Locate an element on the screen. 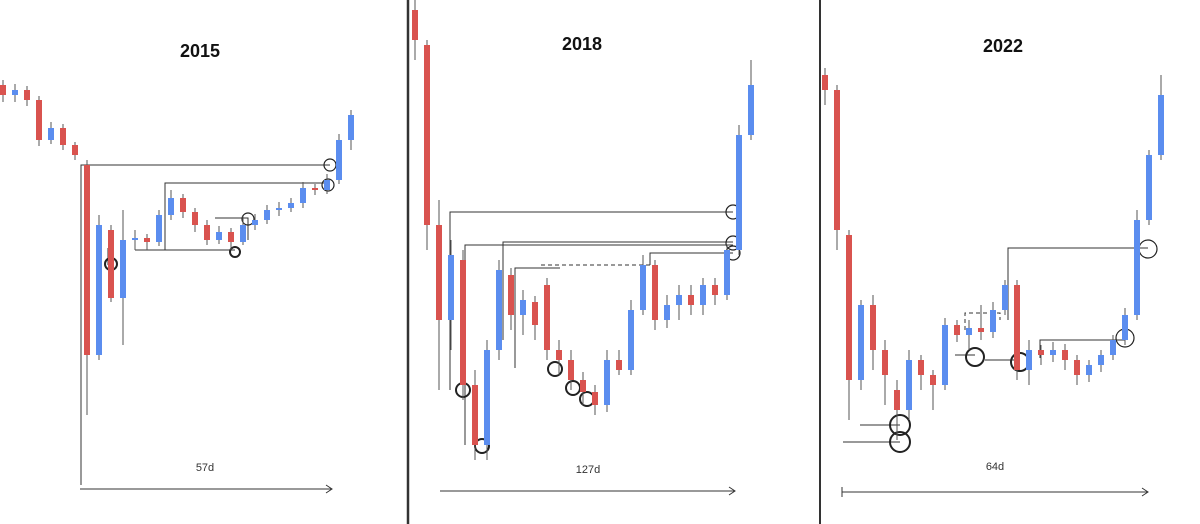 The width and height of the screenshot is (1200, 524). duration-label: 64d is located at coordinates (995, 467).